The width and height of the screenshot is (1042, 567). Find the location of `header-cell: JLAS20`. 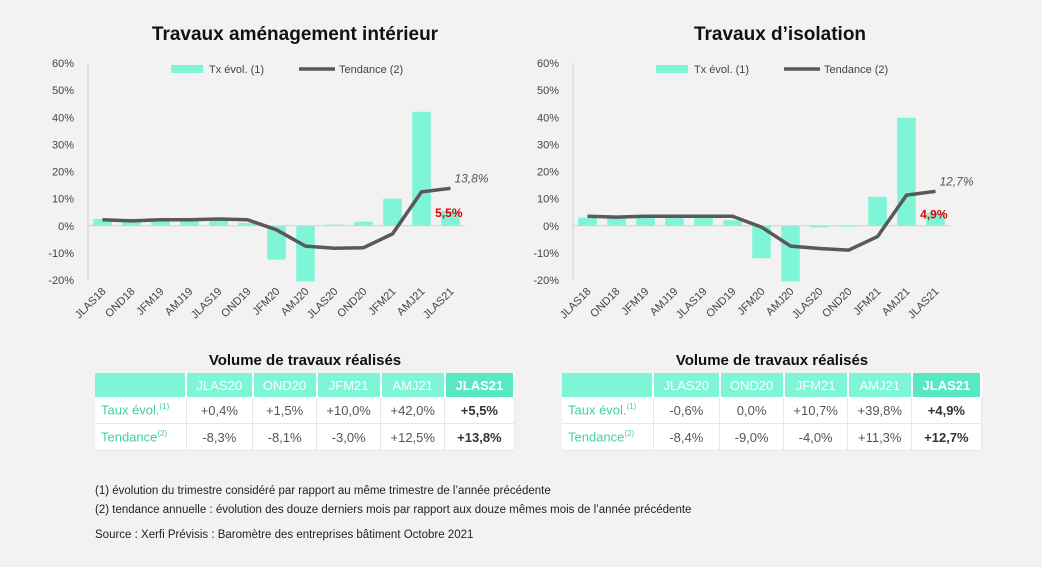

header-cell: JLAS20 is located at coordinates (687, 385).